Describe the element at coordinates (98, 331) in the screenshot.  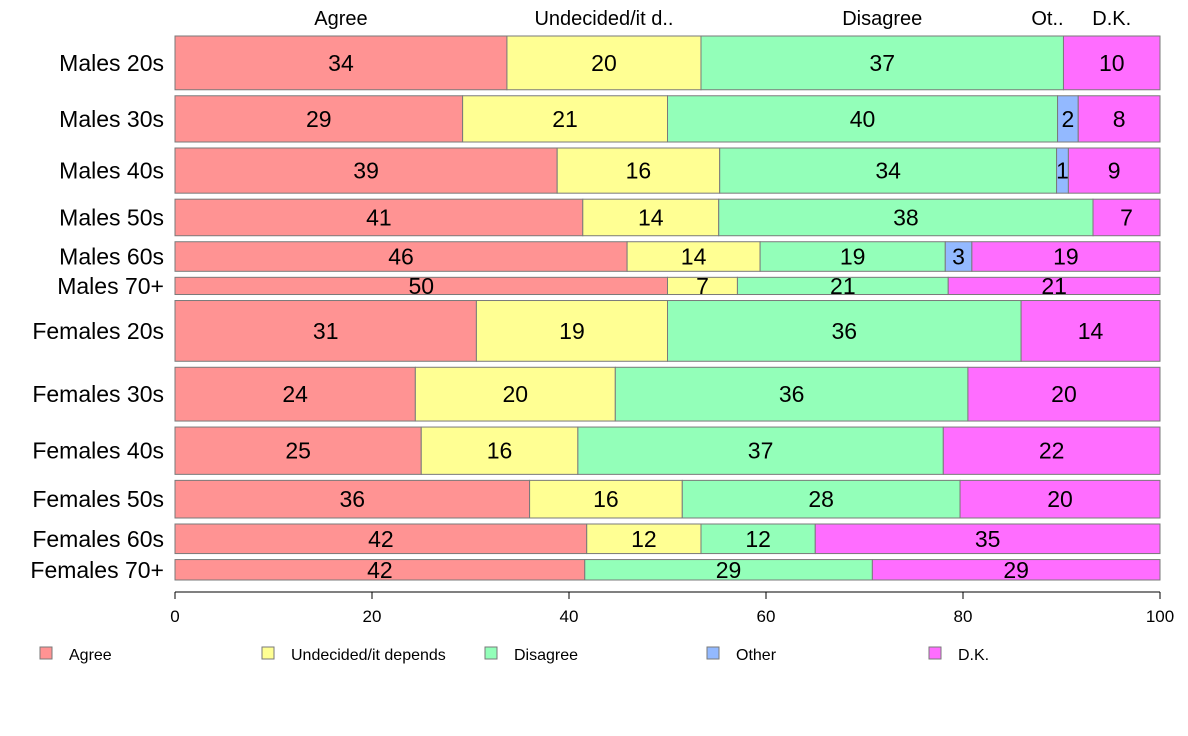
I see `row-label-females-20s: Females 20s` at that location.